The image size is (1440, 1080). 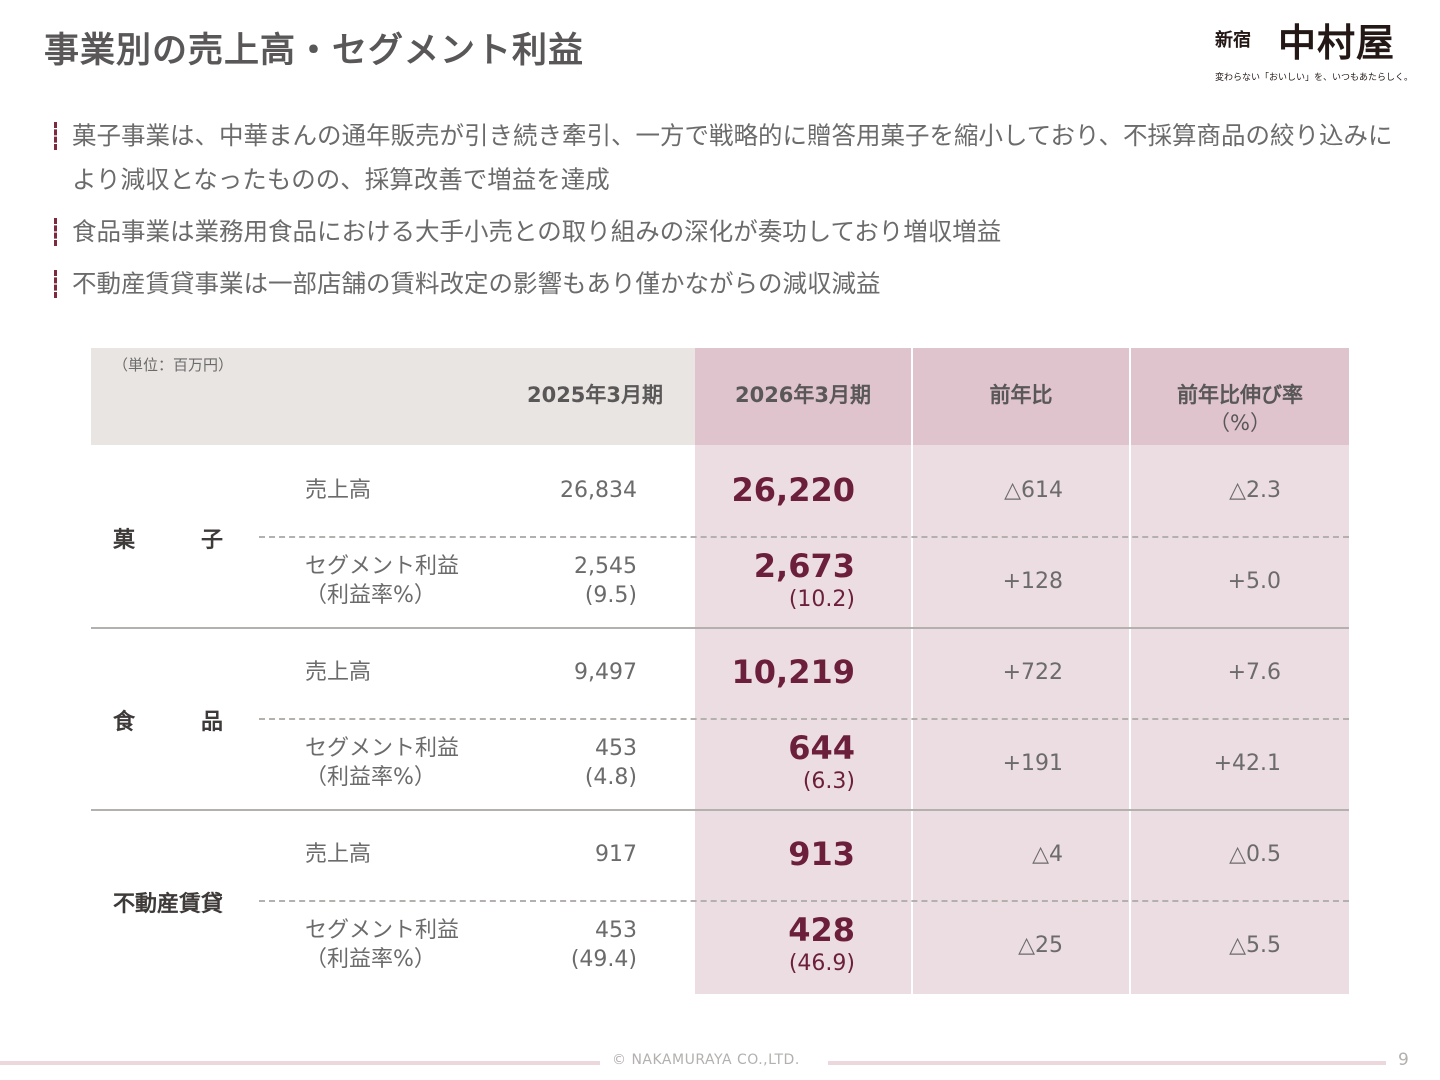 What do you see at coordinates (793, 490) in the screenshot?
I see `current-value: 26,220` at bounding box center [793, 490].